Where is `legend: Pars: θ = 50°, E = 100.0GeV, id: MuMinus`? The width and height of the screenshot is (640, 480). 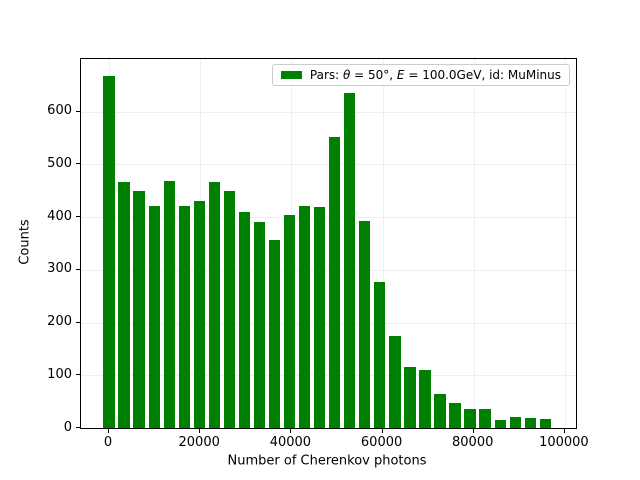
legend: Pars: θ = 50°, E = 100.0GeV, id: MuMinus is located at coordinates (420, 75).